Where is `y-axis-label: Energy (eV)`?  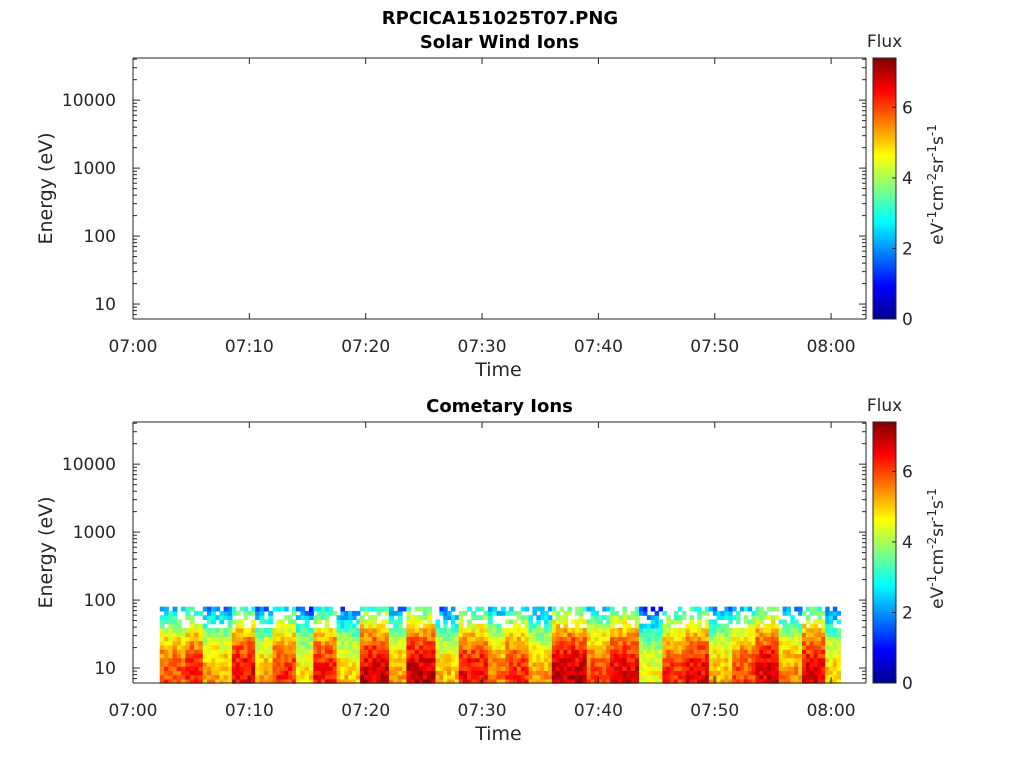
y-axis-label: Energy (eV) is located at coordinates (46, 552).